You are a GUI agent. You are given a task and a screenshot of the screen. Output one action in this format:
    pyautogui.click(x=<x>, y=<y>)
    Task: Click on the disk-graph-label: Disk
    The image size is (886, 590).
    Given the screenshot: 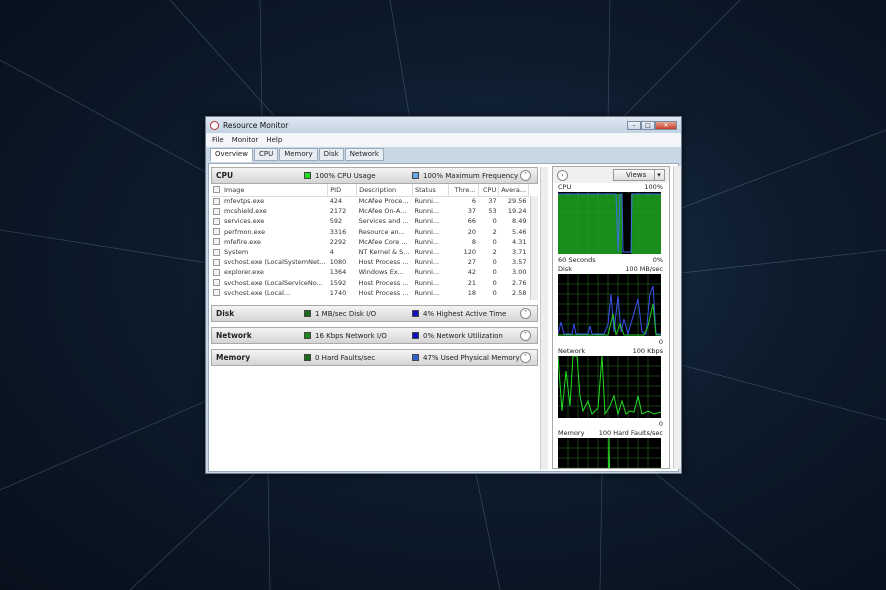 What is the action you would take?
    pyautogui.click(x=565, y=269)
    